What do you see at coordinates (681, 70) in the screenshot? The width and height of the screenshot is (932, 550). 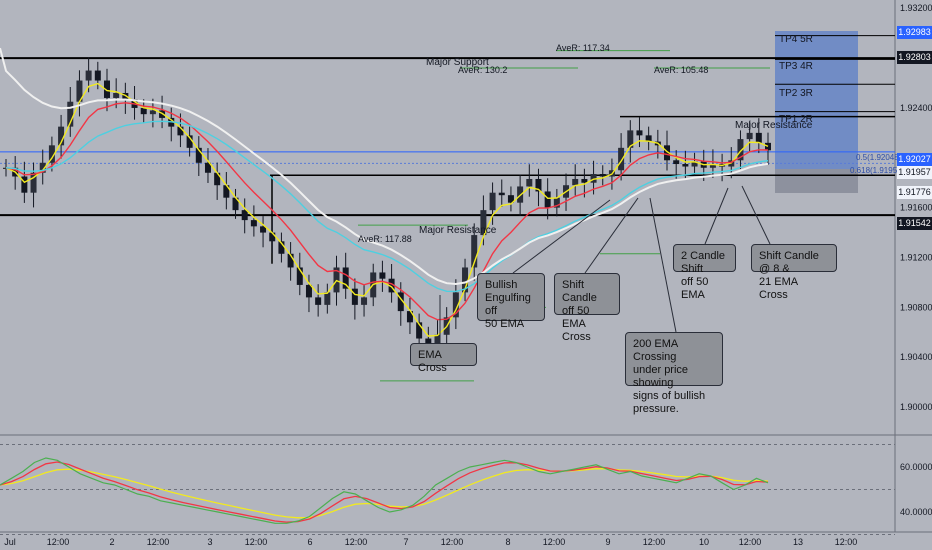 I see `aver-label: AveR: 105.48` at bounding box center [681, 70].